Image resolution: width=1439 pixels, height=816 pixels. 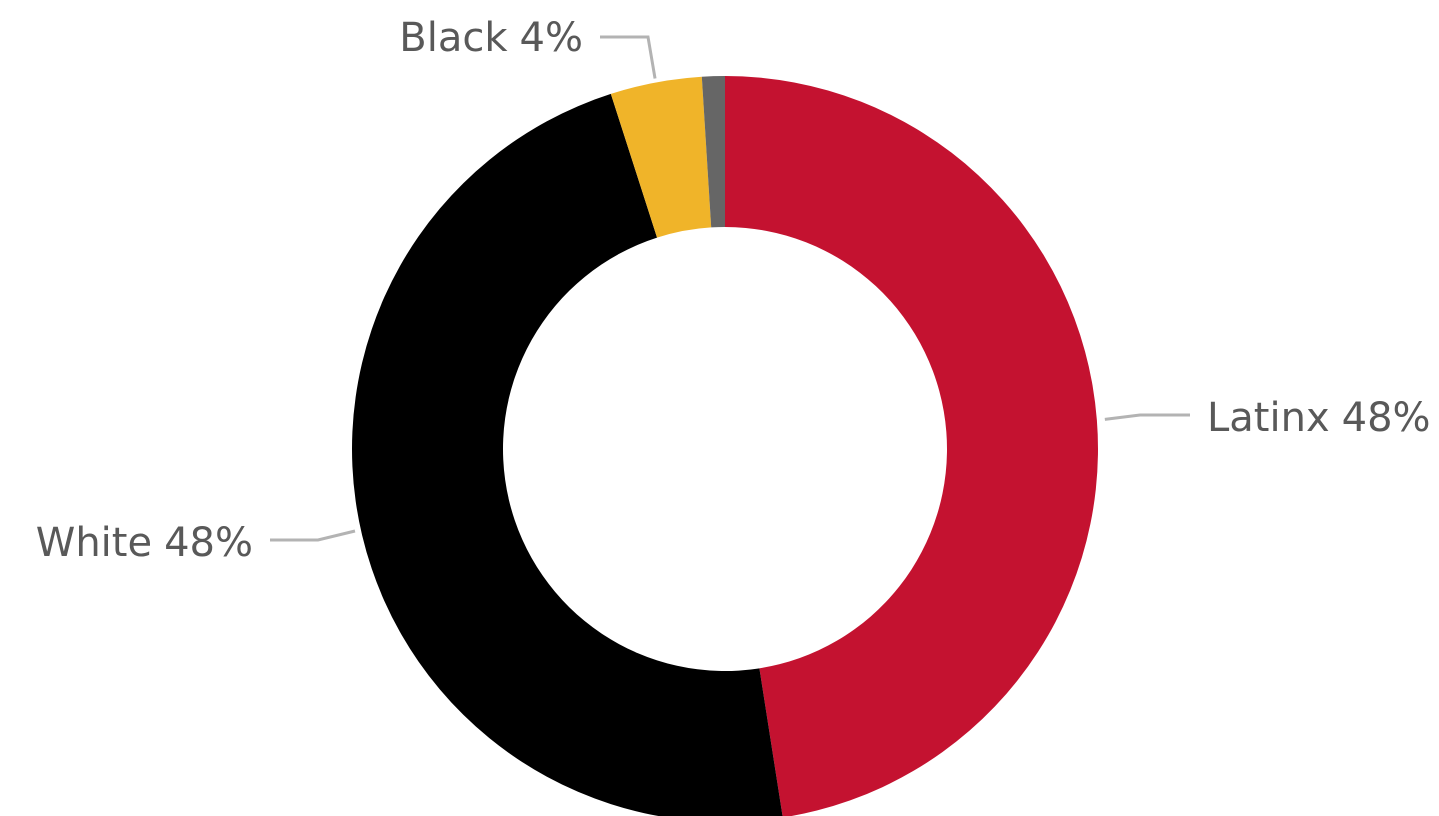 I want to click on data-label: Black 4%, so click(x=491, y=38).